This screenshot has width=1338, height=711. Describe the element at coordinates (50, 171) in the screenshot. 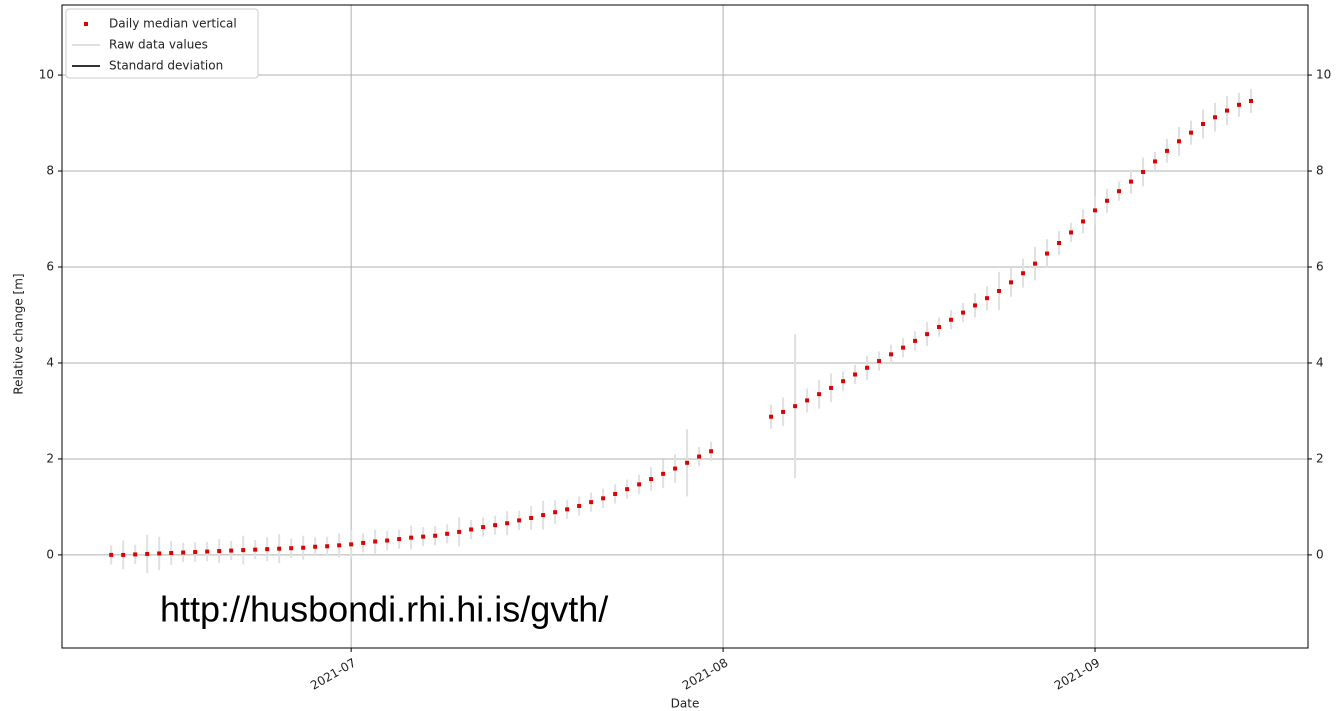

I see `y-tick-label: 8` at that location.